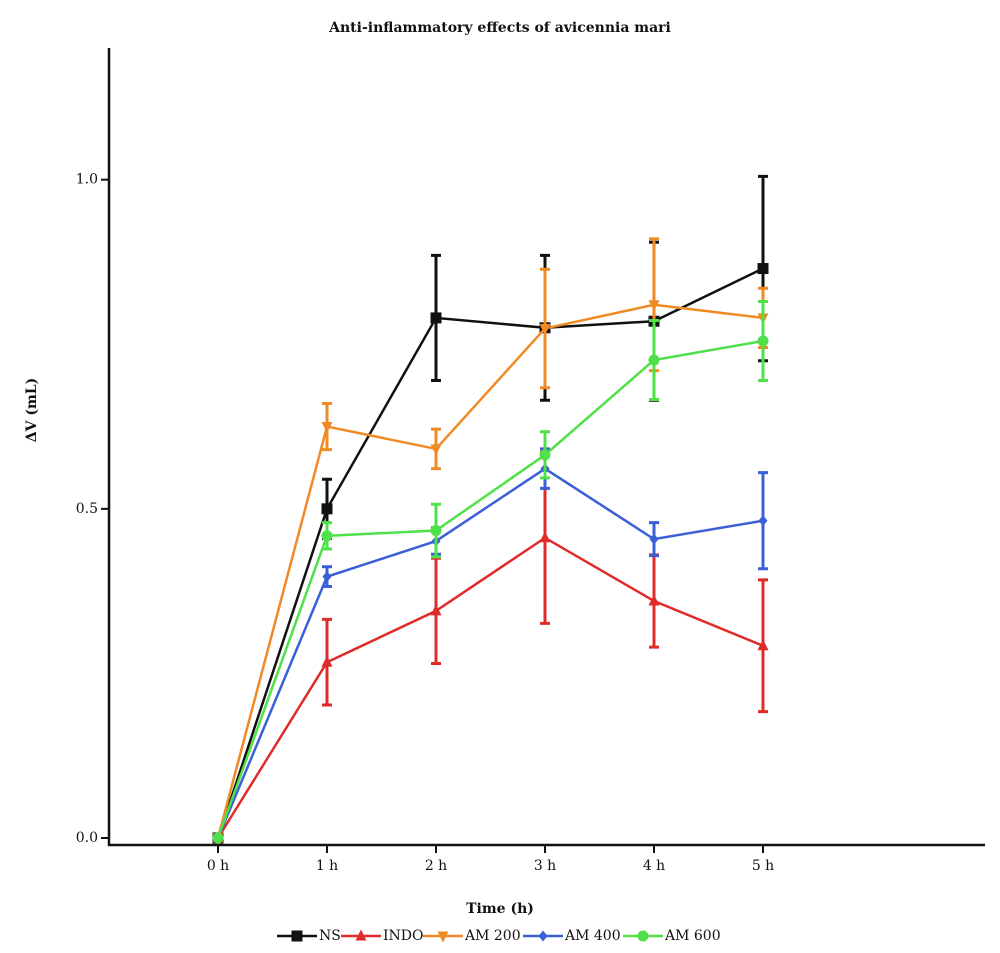  What do you see at coordinates (692, 936) in the screenshot?
I see `legend-label: AM 600` at bounding box center [692, 936].